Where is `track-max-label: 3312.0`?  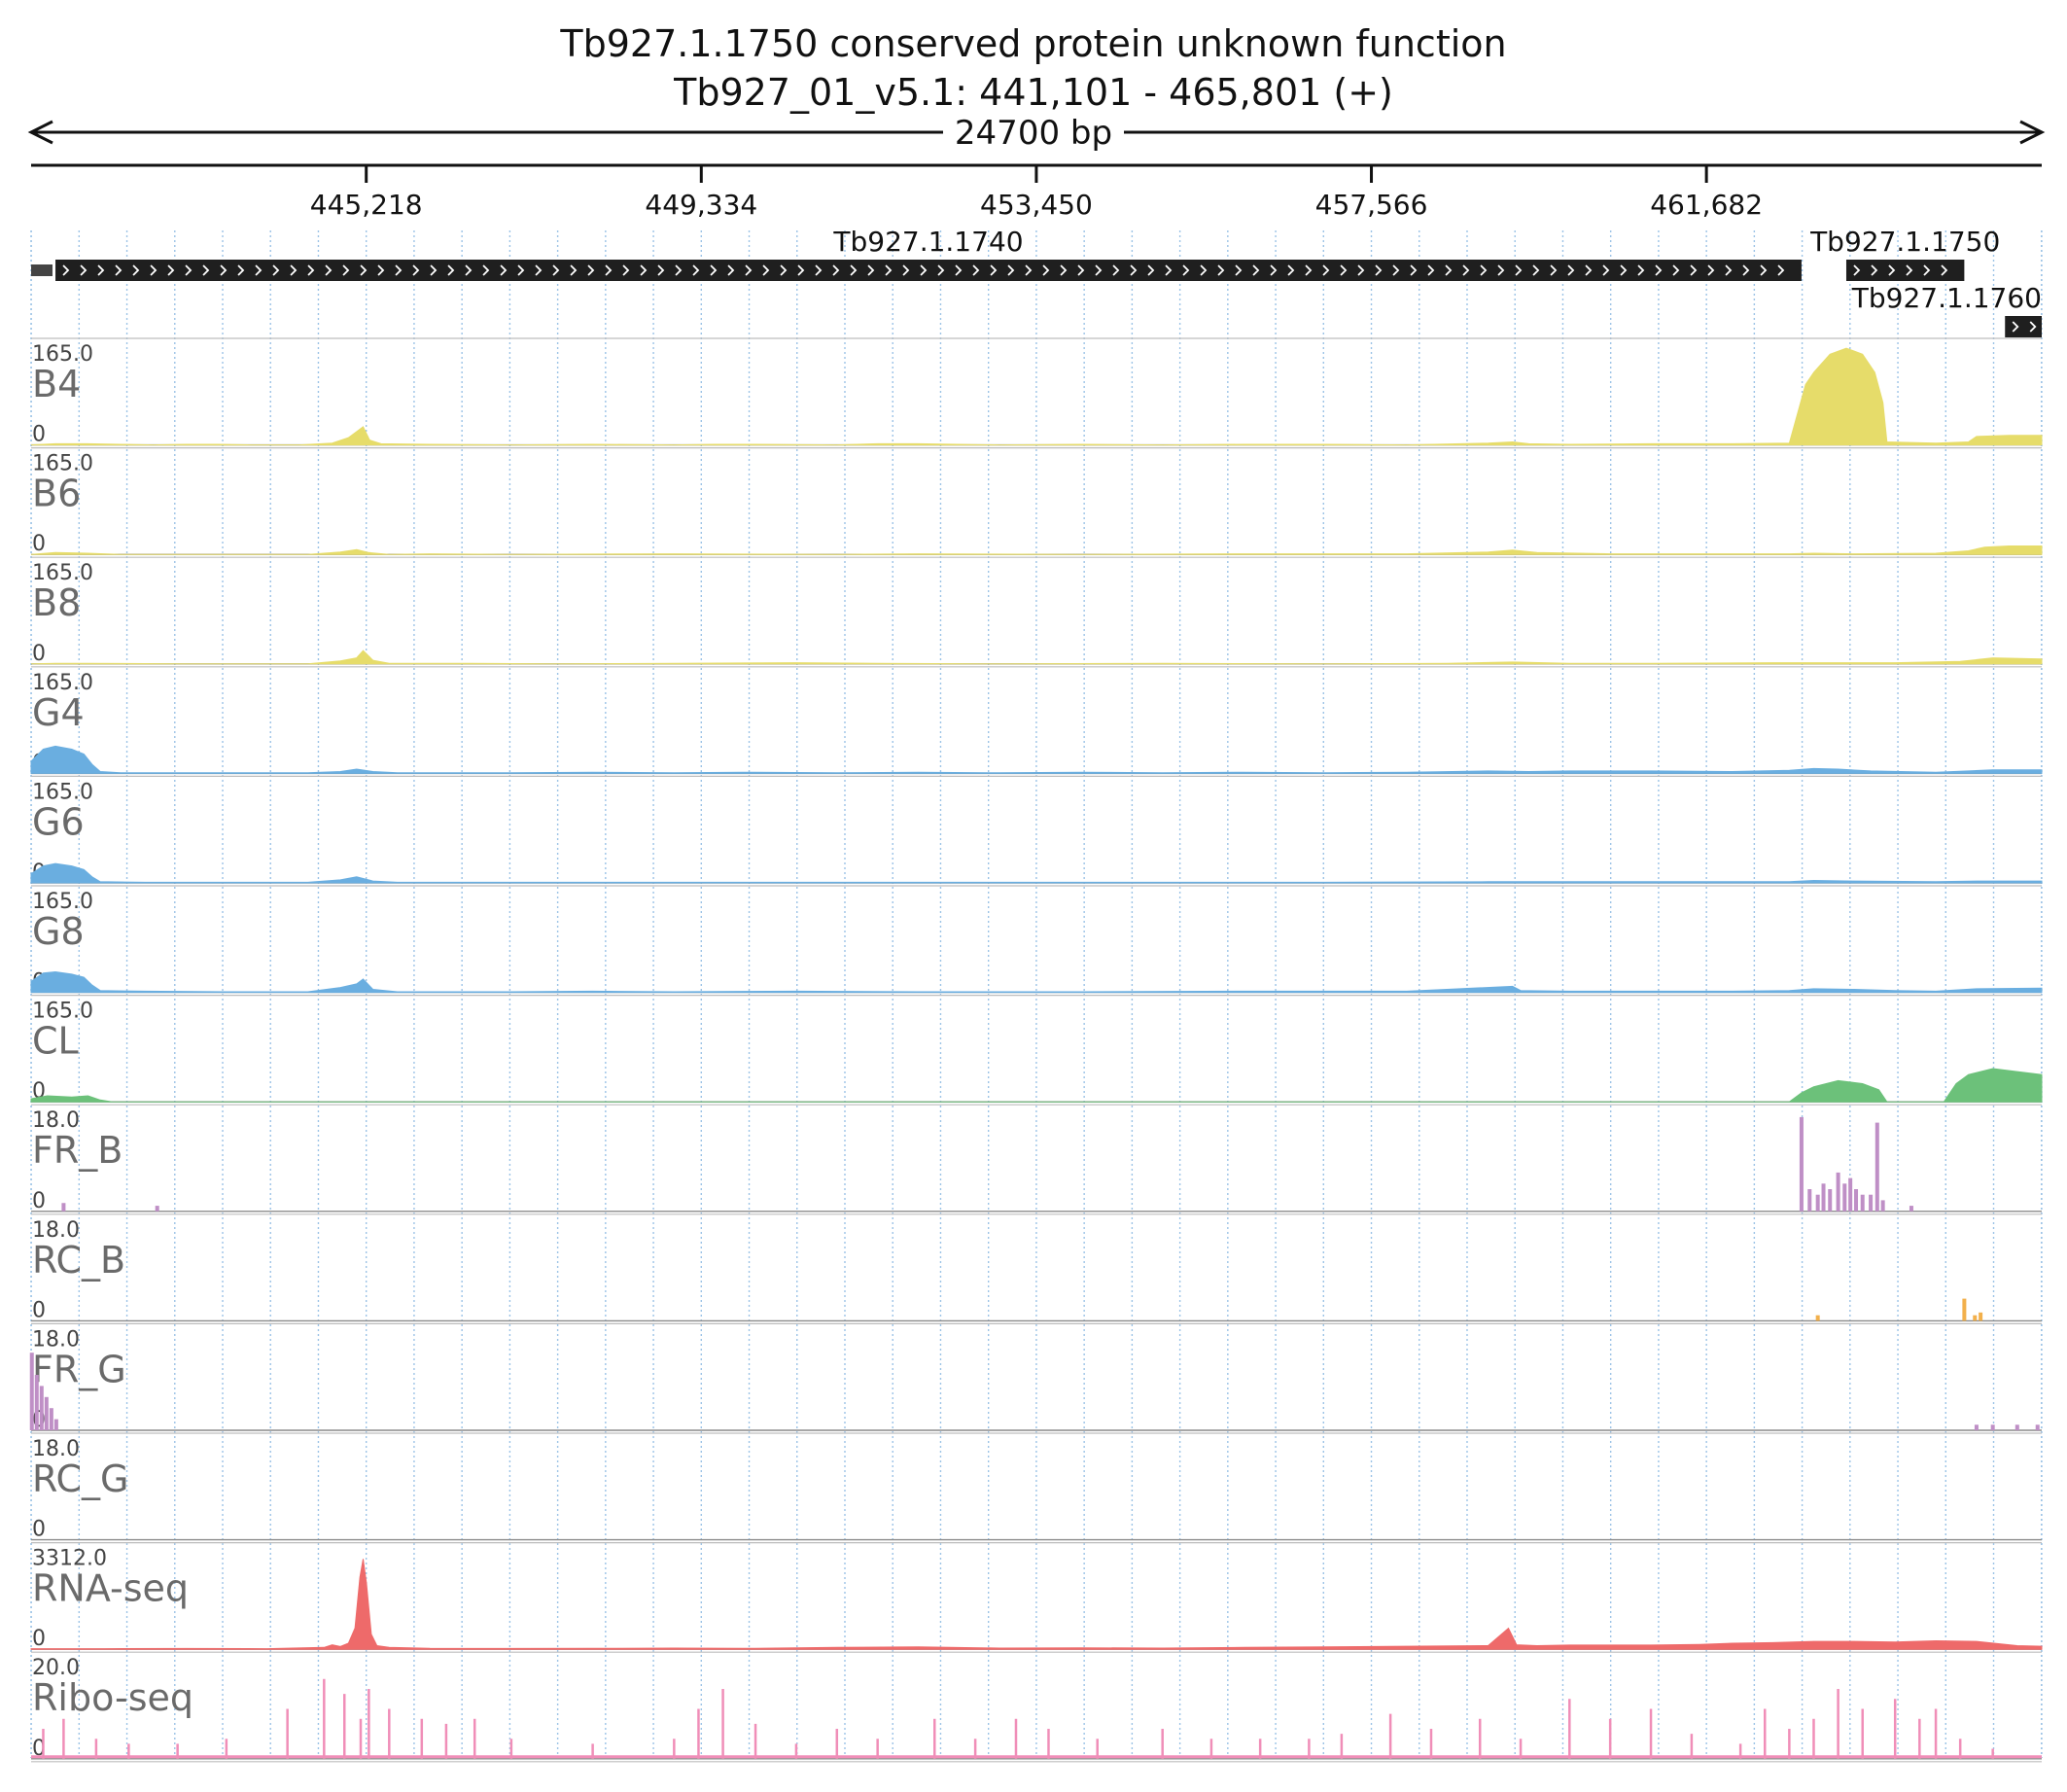
track-max-label: 3312.0 is located at coordinates (69, 1559).